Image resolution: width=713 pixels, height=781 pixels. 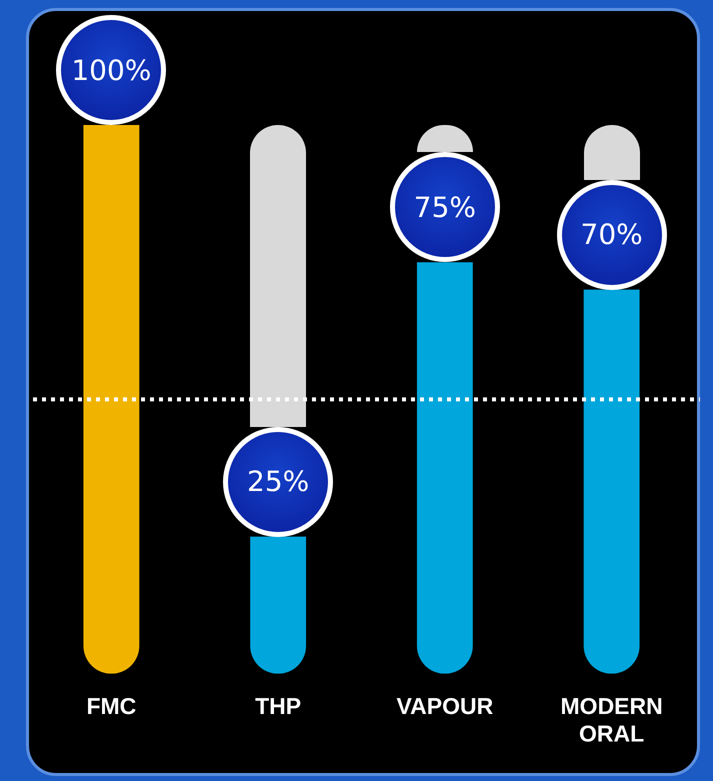 What do you see at coordinates (278, 705) in the screenshot?
I see `x-tick-label: THP` at bounding box center [278, 705].